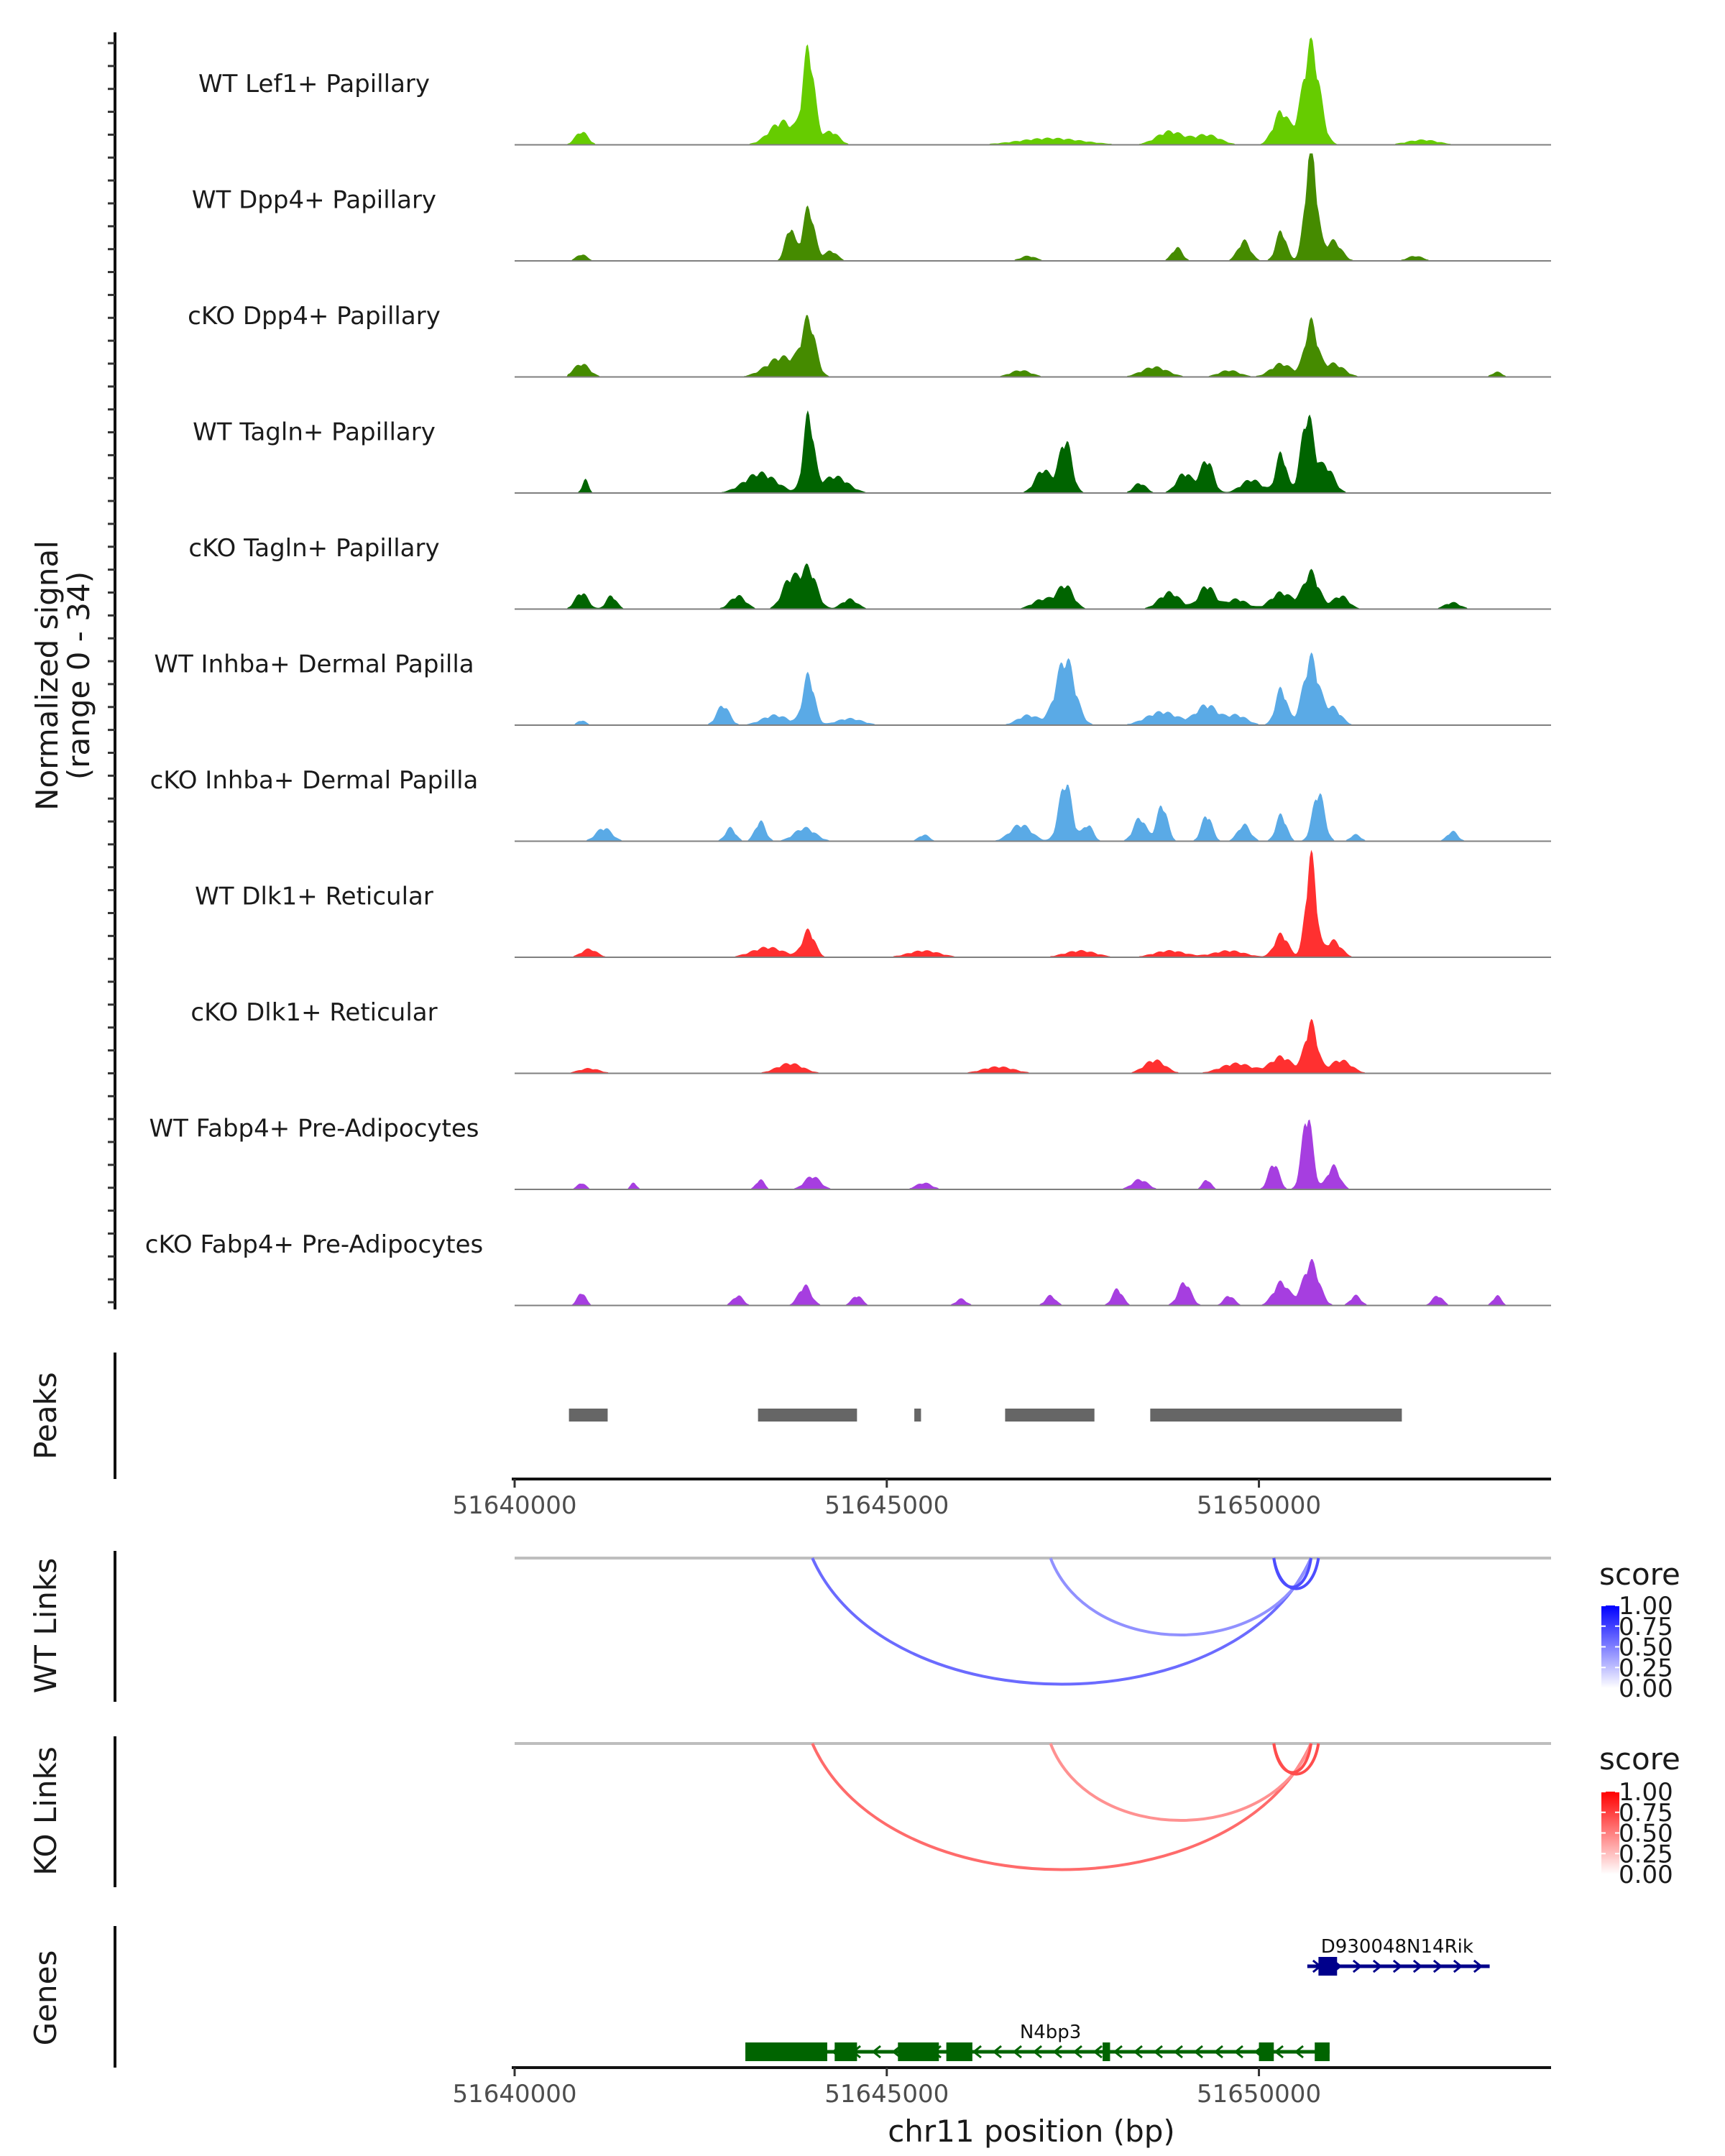 Image resolution: width=1725 pixels, height=2156 pixels. I want to click on track-label: WT Inhba+ Dermal Papilla, so click(314, 664).